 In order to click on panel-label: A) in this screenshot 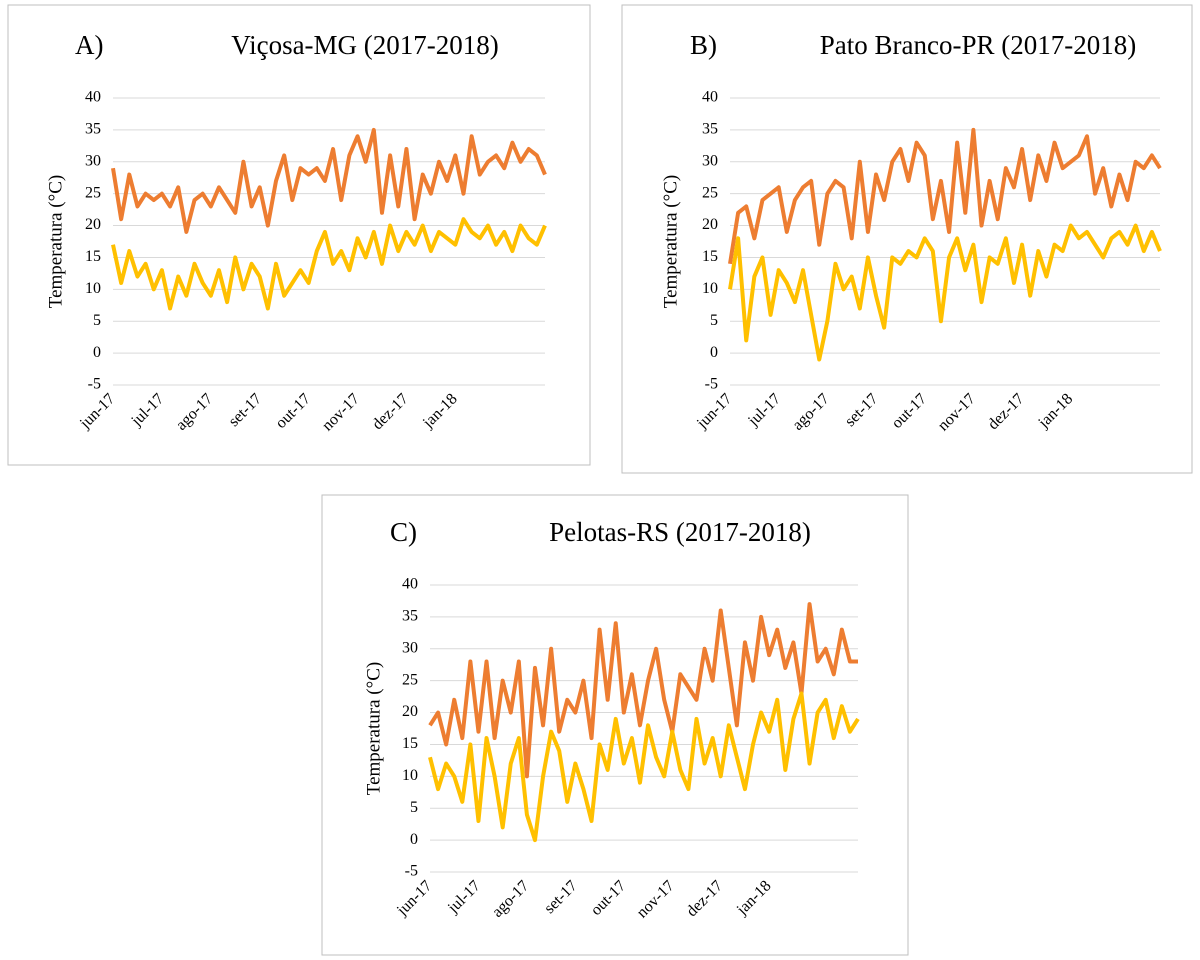, I will do `click(89, 45)`.